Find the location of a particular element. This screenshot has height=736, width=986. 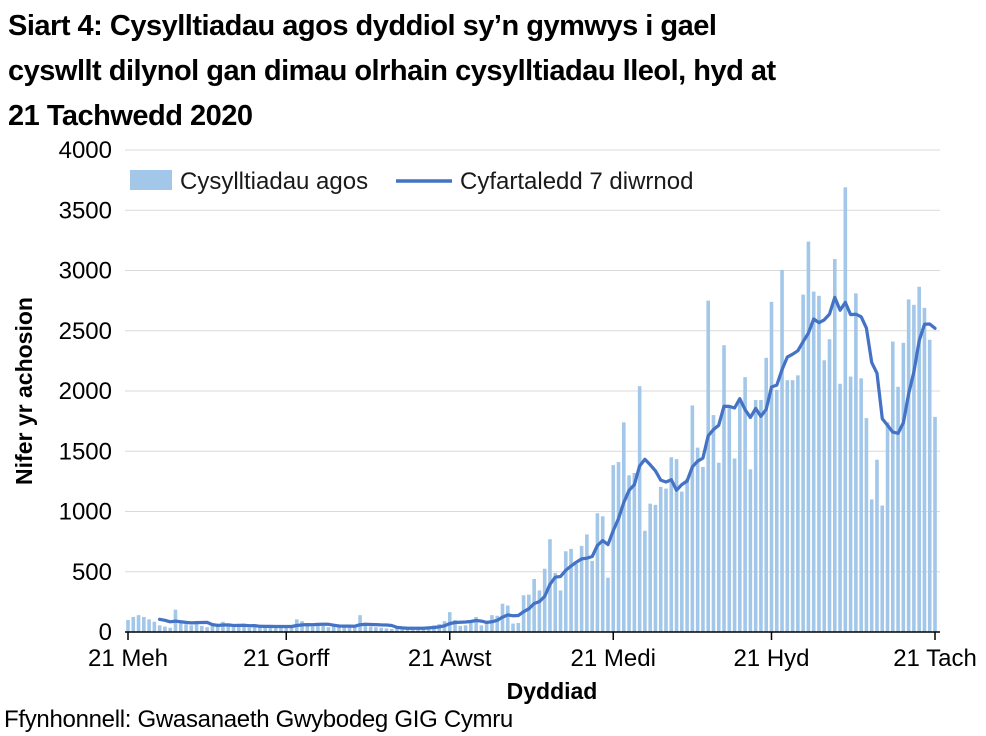

x-tick-label: 21 Medi is located at coordinates (613, 658).